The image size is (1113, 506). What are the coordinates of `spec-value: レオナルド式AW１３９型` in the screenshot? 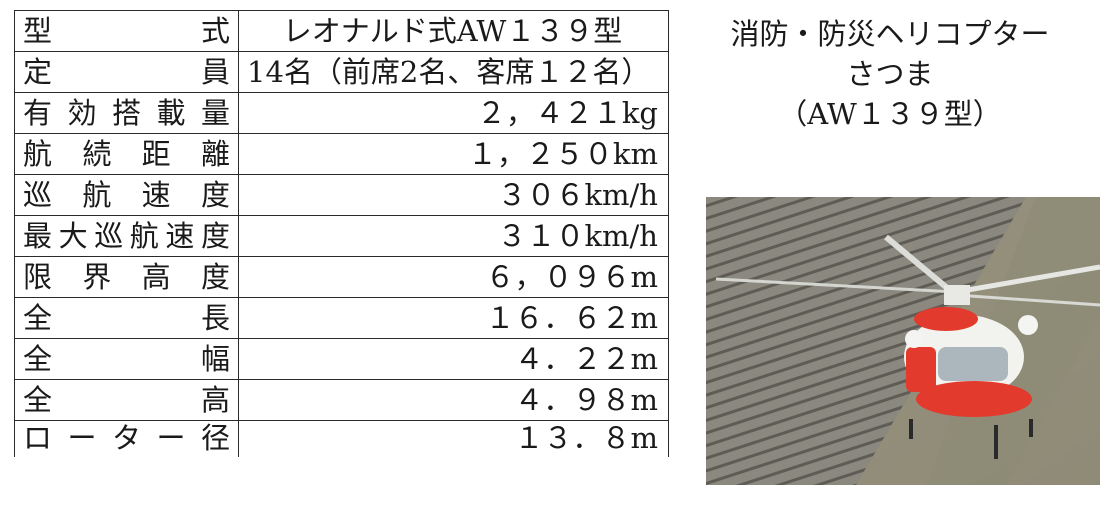 It's located at (453, 31).